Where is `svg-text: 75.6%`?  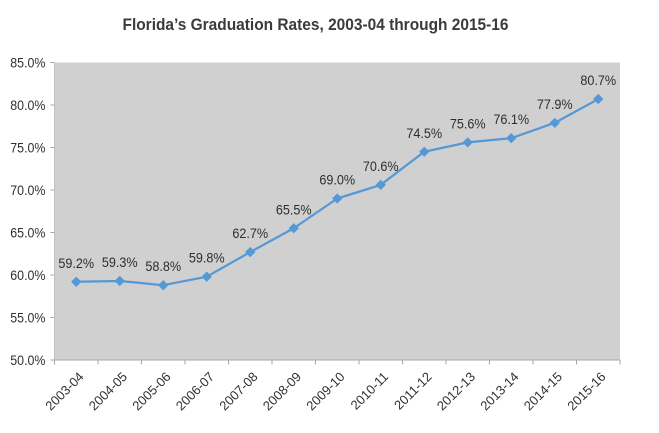 svg-text: 75.6% is located at coordinates (468, 123).